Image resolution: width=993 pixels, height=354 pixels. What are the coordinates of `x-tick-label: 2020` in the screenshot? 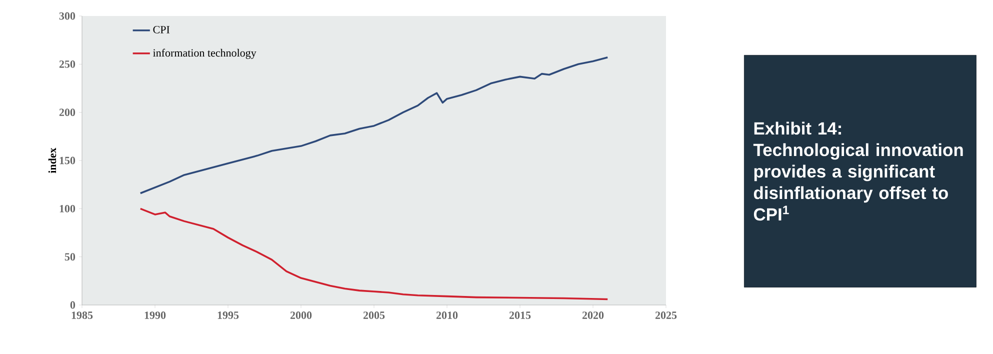 It's located at (593, 315).